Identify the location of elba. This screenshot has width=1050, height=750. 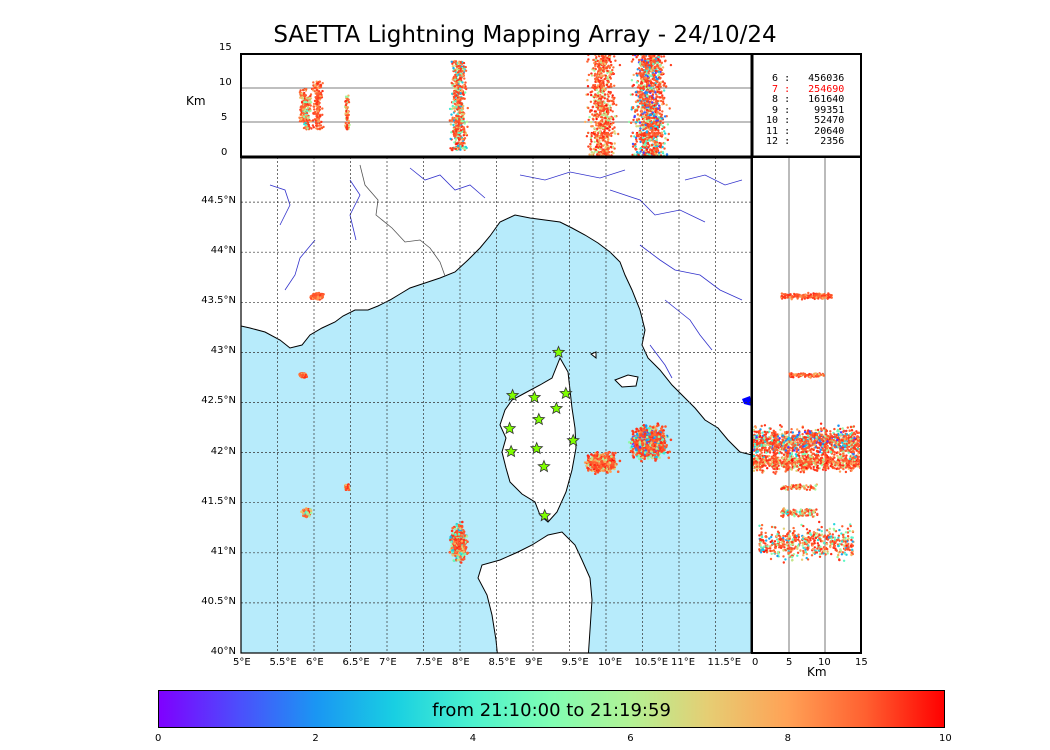
(626, 381).